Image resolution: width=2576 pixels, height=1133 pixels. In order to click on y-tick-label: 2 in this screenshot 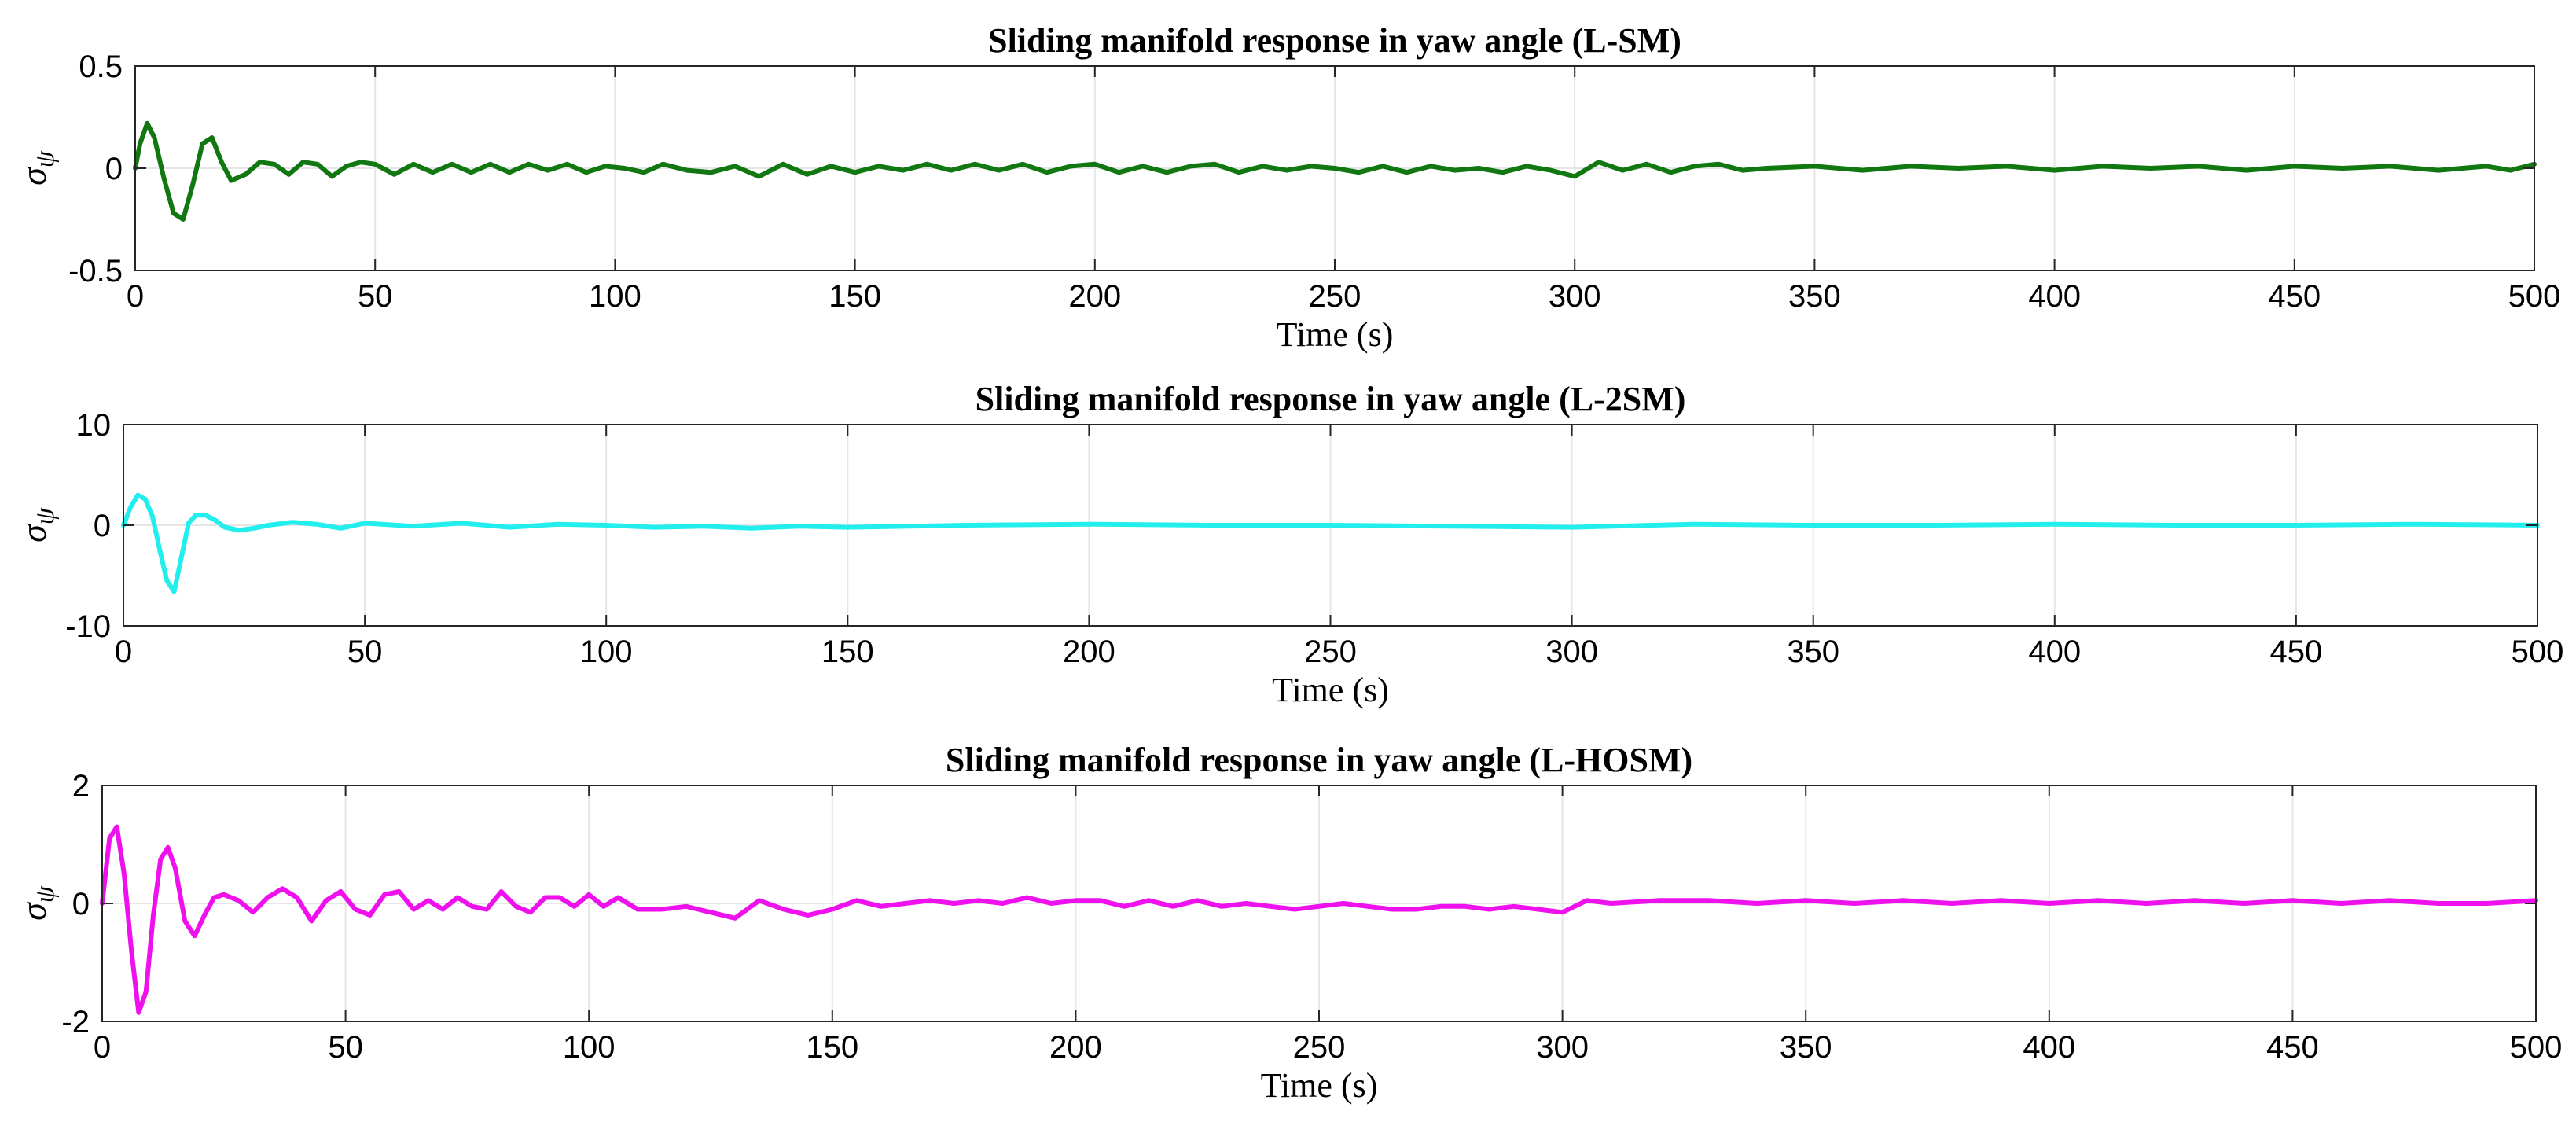, I will do `click(81, 786)`.